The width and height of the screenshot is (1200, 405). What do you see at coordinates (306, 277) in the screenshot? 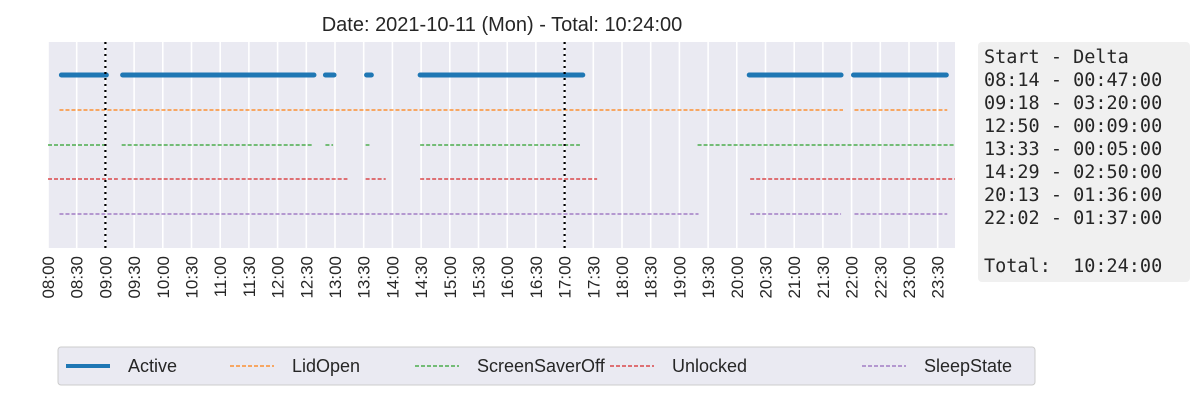
I see `x-tick-label: 12:30` at bounding box center [306, 277].